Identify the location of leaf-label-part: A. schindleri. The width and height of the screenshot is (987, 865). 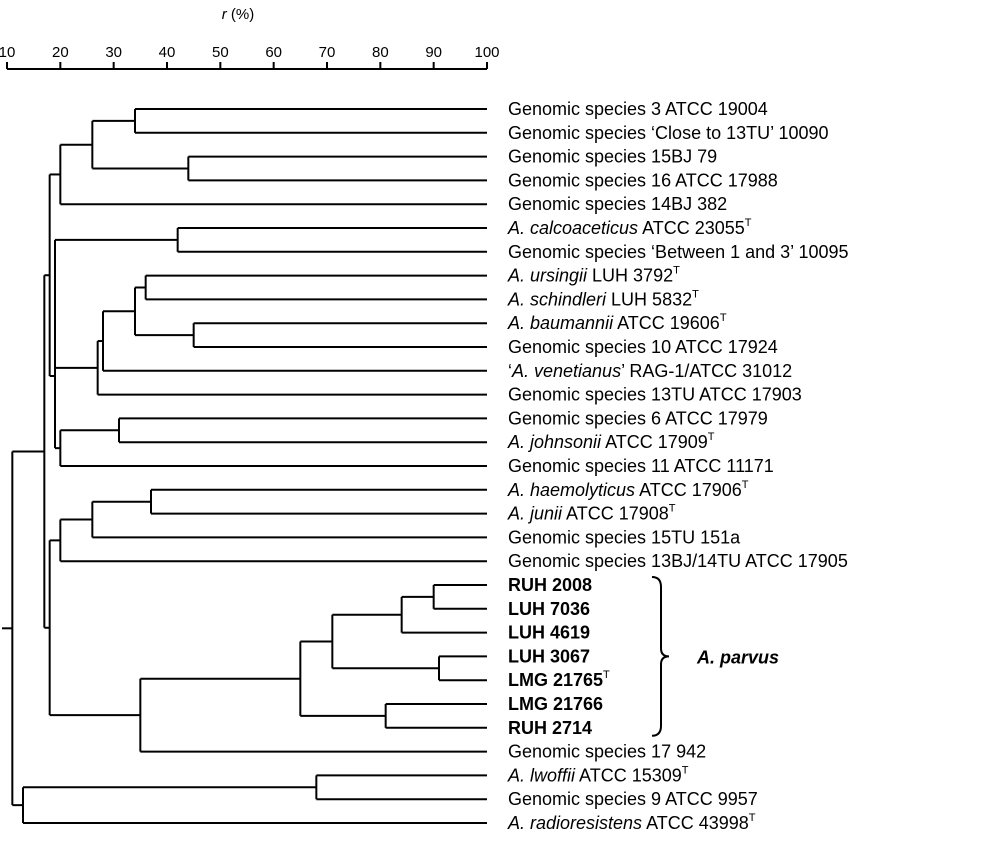
(557, 299).